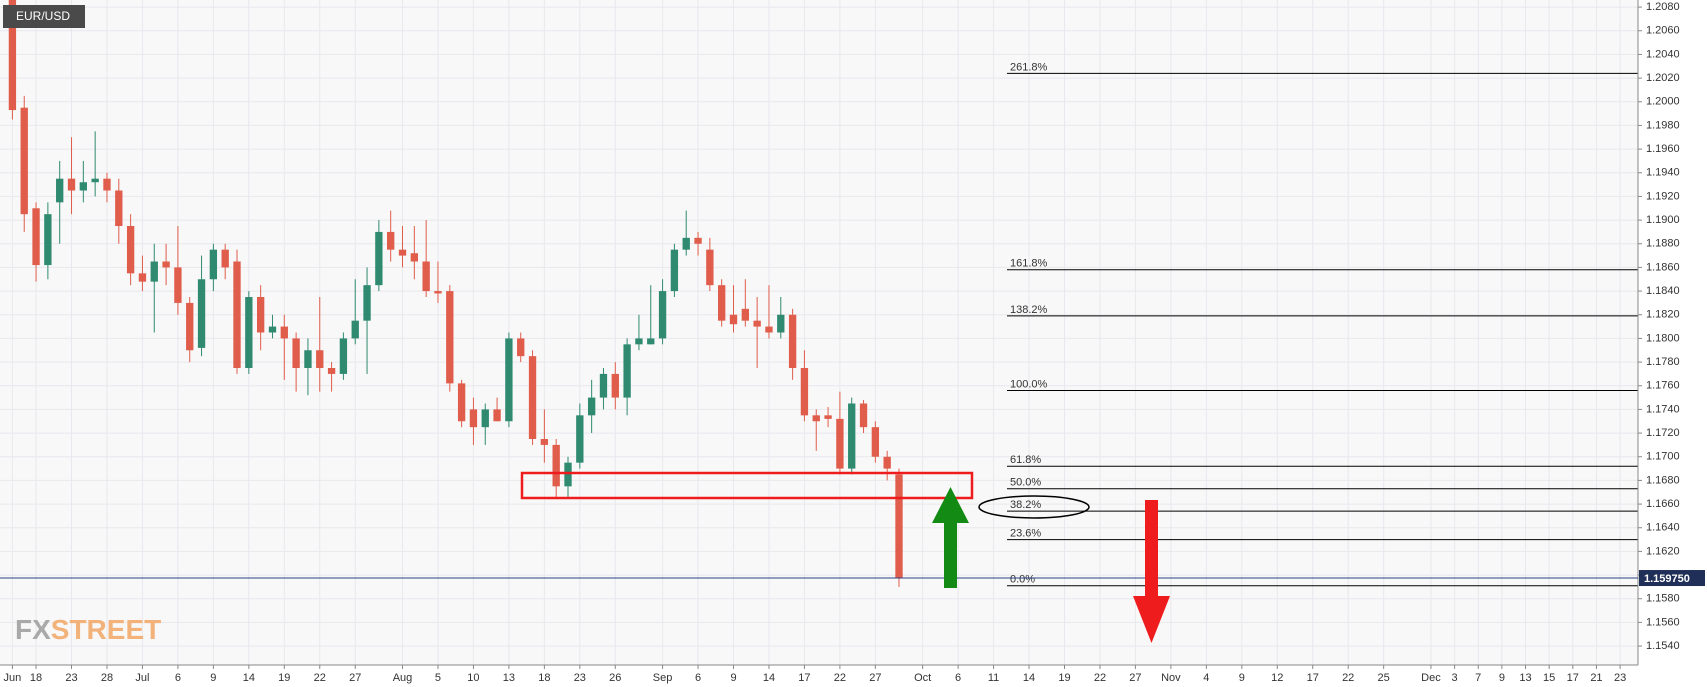 This screenshot has width=1707, height=687. Describe the element at coordinates (1620, 678) in the screenshot. I see `x-tick-label: 23` at that location.